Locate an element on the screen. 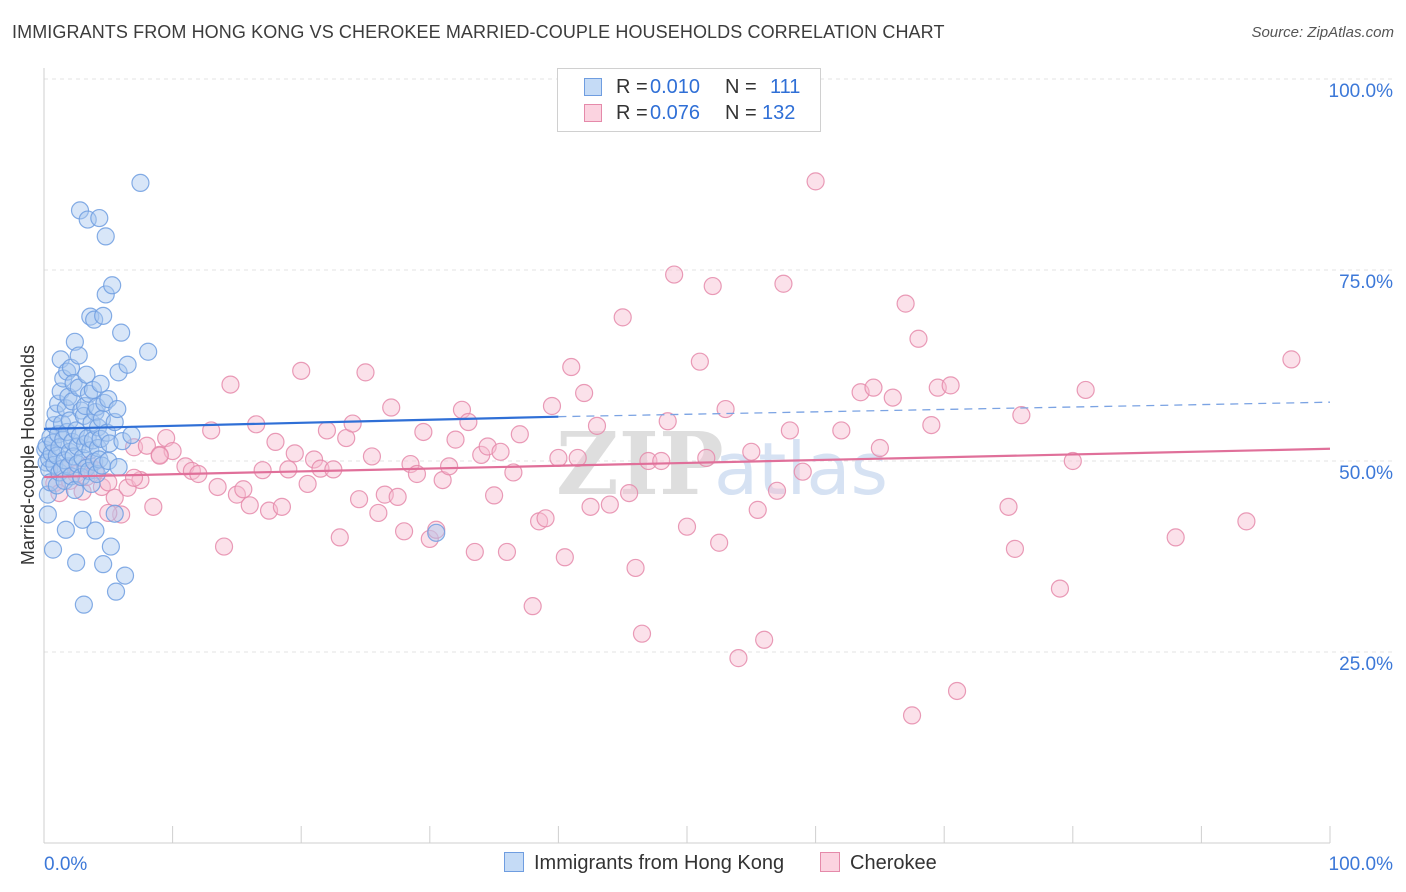  legend-row-cherokee: R = 0.076 N = 132 is located at coordinates (689, 114).